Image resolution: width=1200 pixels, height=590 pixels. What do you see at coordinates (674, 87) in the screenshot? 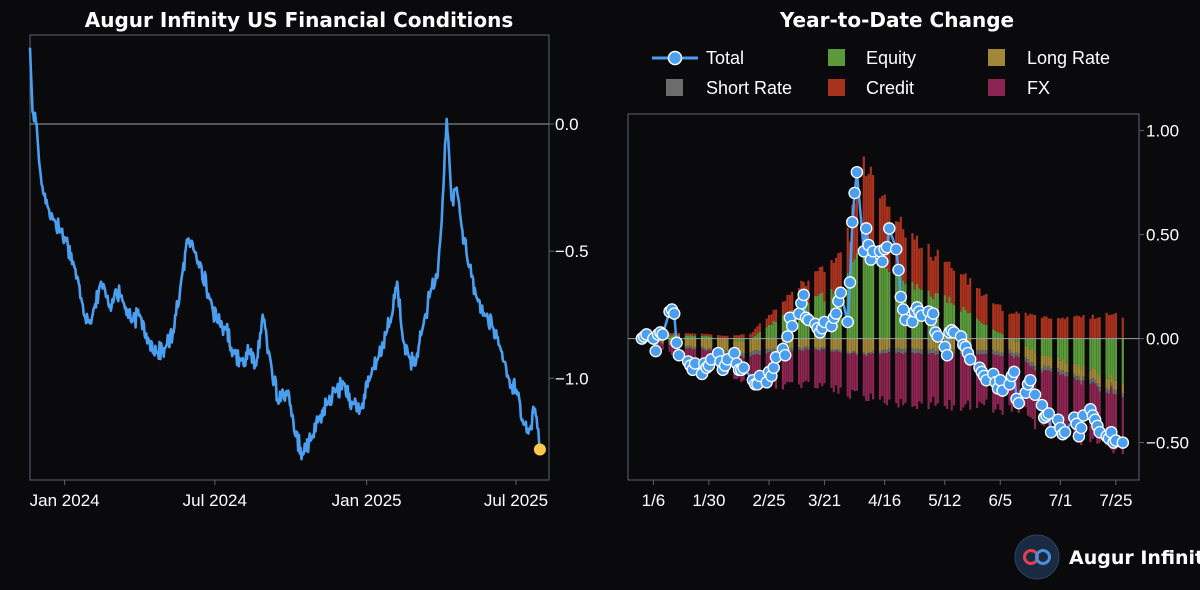
I see `legend-swatch-short-rate` at bounding box center [674, 87].